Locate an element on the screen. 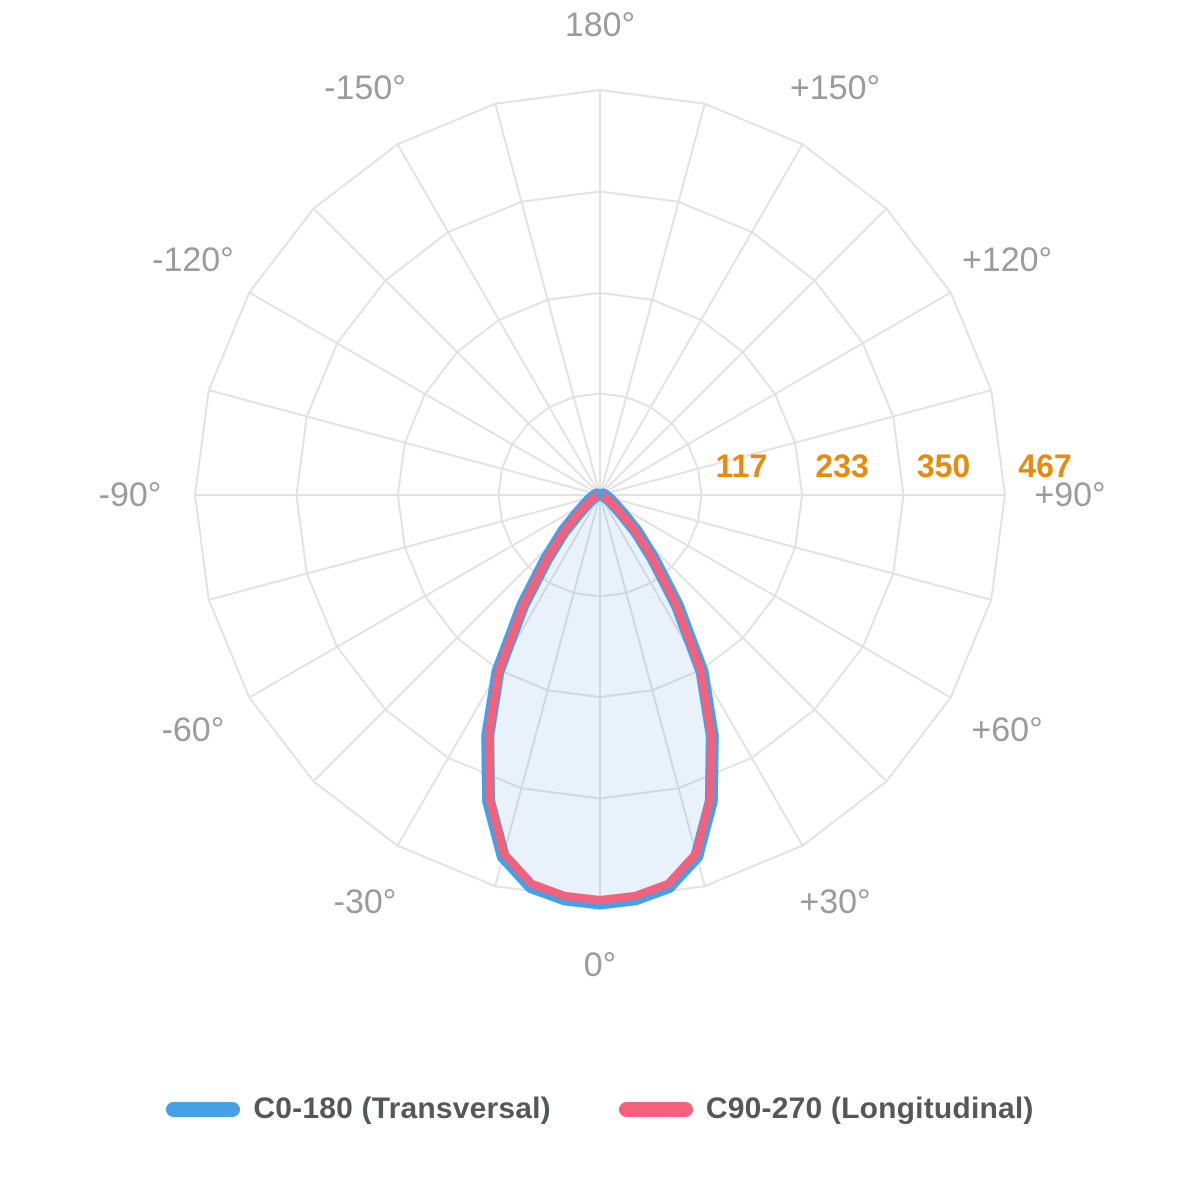  angle-label: -120° is located at coordinates (193, 260).